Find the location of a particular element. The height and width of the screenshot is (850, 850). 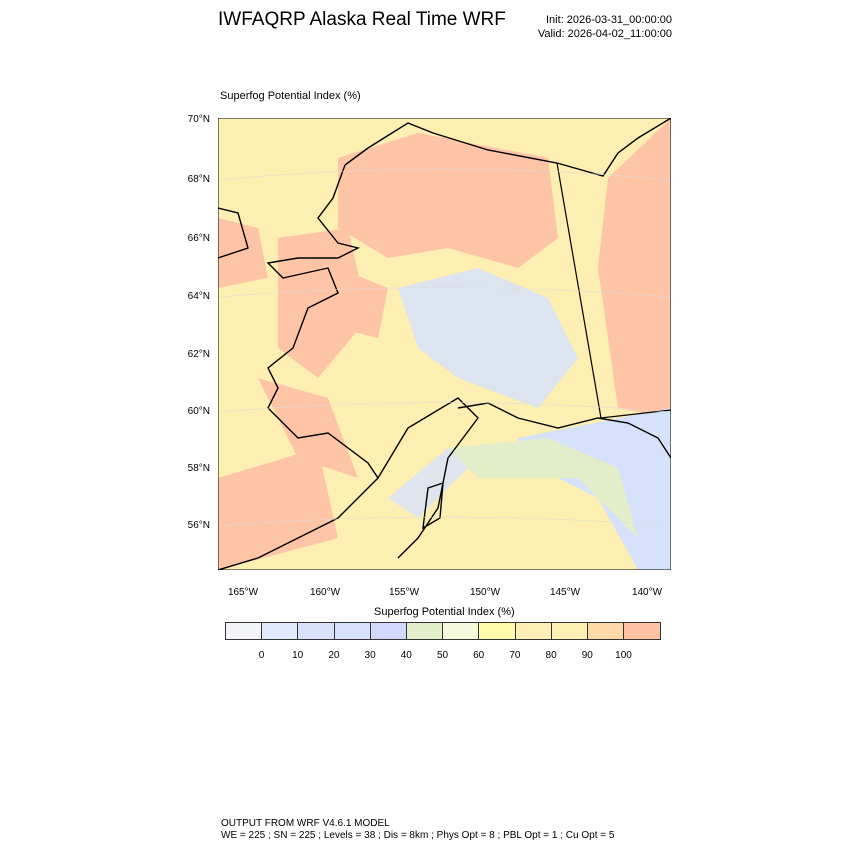

colorbar-label: 60 is located at coordinates (479, 655).